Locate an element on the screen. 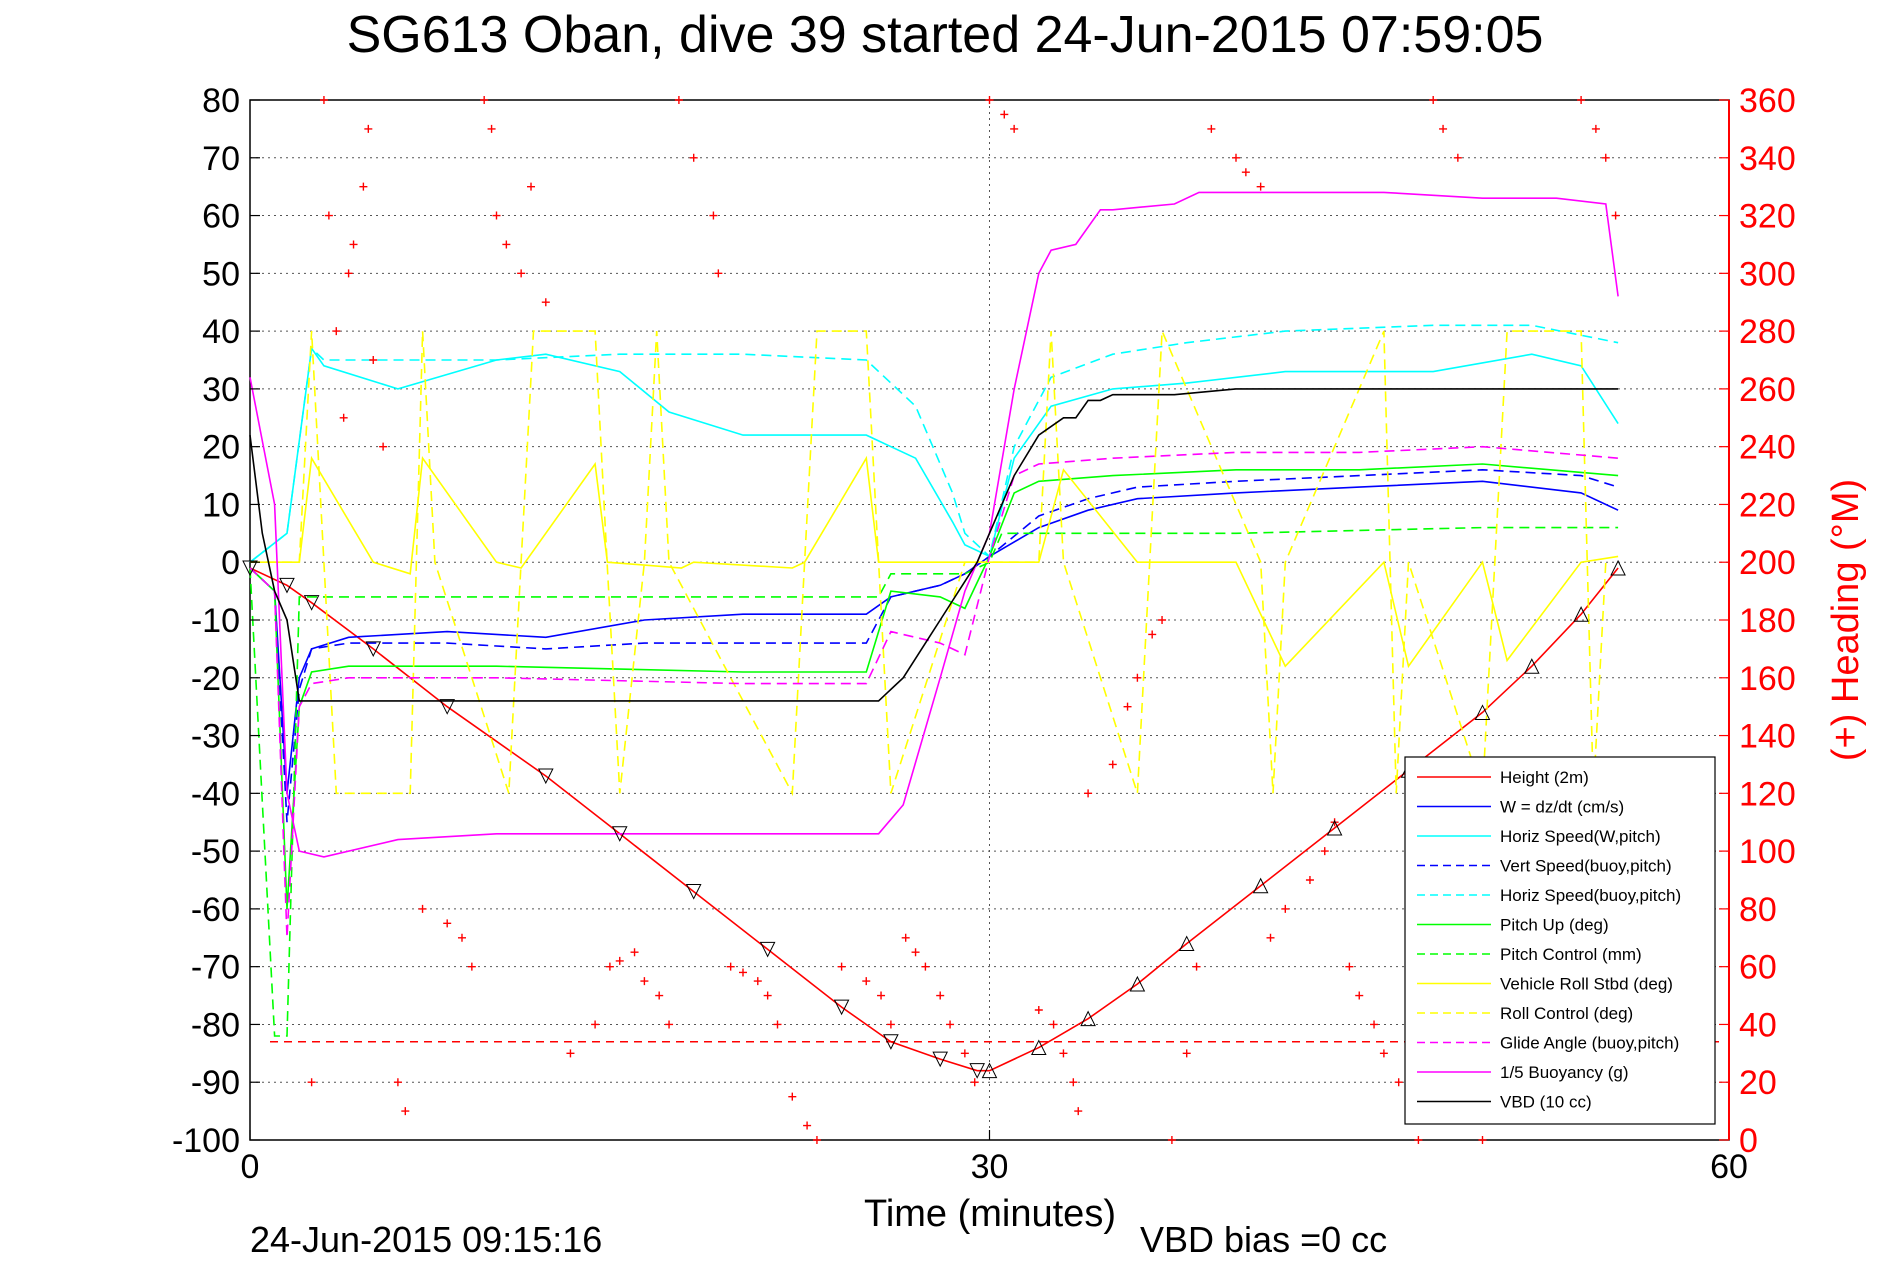  x-axis-label: Time (minutes) is located at coordinates (990, 1214).